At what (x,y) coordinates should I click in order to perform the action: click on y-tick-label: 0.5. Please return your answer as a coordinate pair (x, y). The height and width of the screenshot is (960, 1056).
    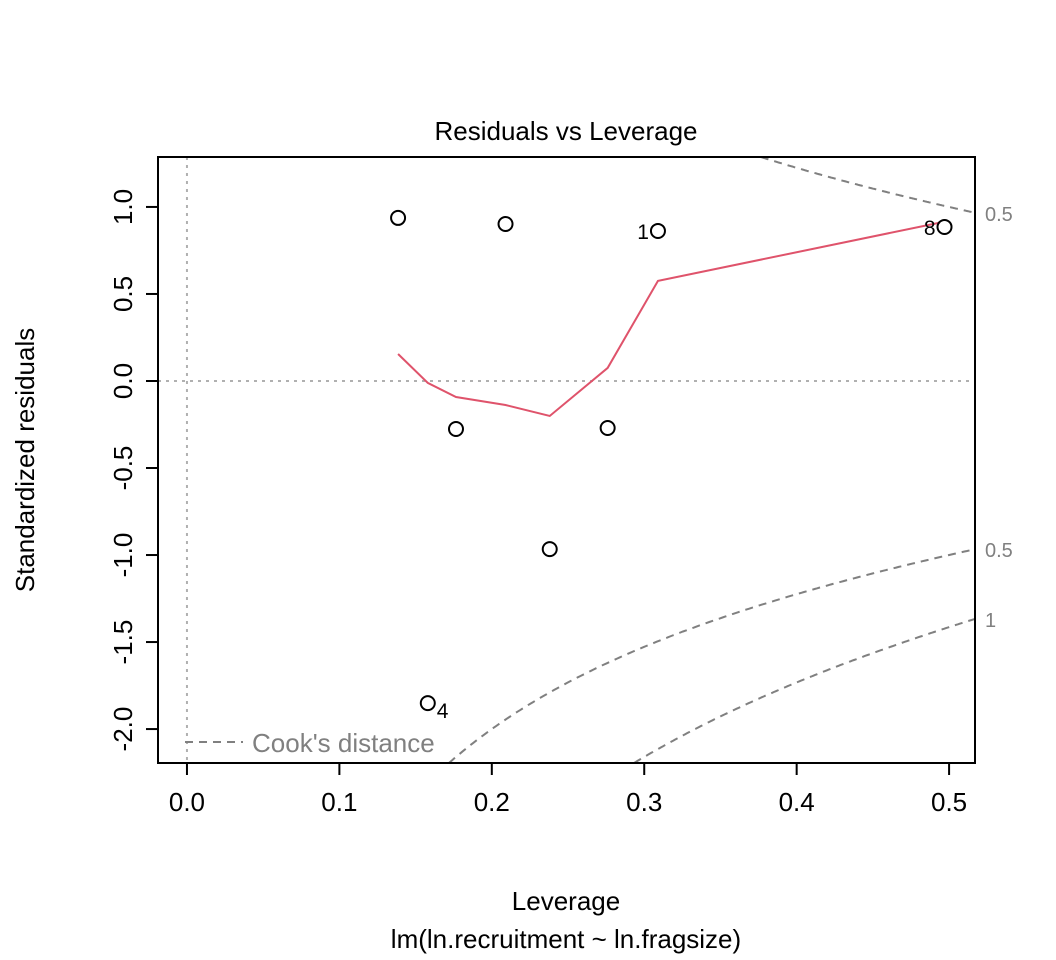
    Looking at the image, I should click on (123, 294).